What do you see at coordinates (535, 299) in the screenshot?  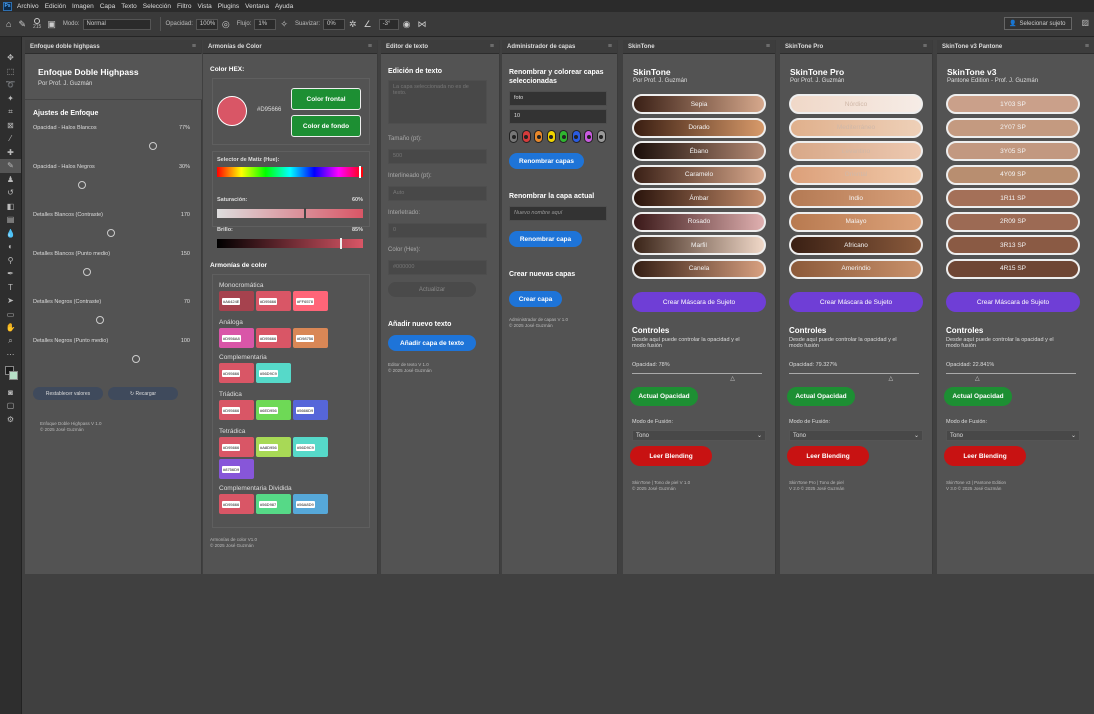 I see `create-layer-button: Crear capa` at bounding box center [535, 299].